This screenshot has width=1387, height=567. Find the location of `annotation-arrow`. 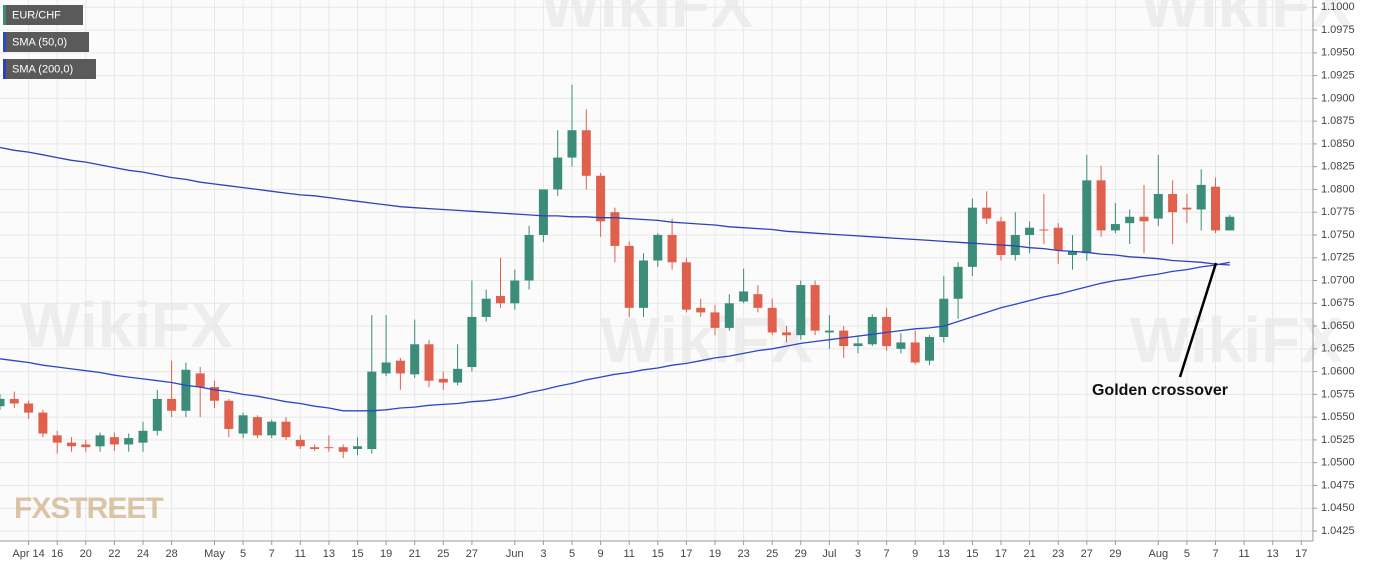

annotation-arrow is located at coordinates (1198, 320).